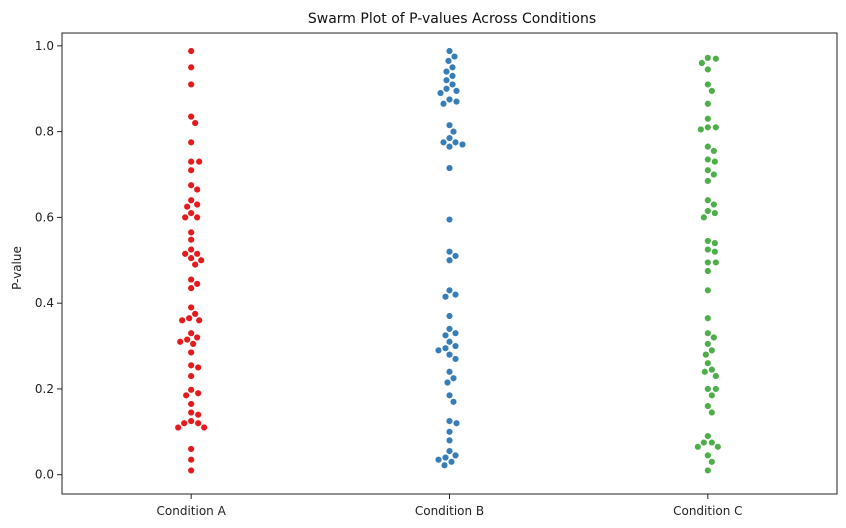 The width and height of the screenshot is (846, 528). What do you see at coordinates (192, 511) in the screenshot?
I see `x-tick-label: Condition A` at bounding box center [192, 511].